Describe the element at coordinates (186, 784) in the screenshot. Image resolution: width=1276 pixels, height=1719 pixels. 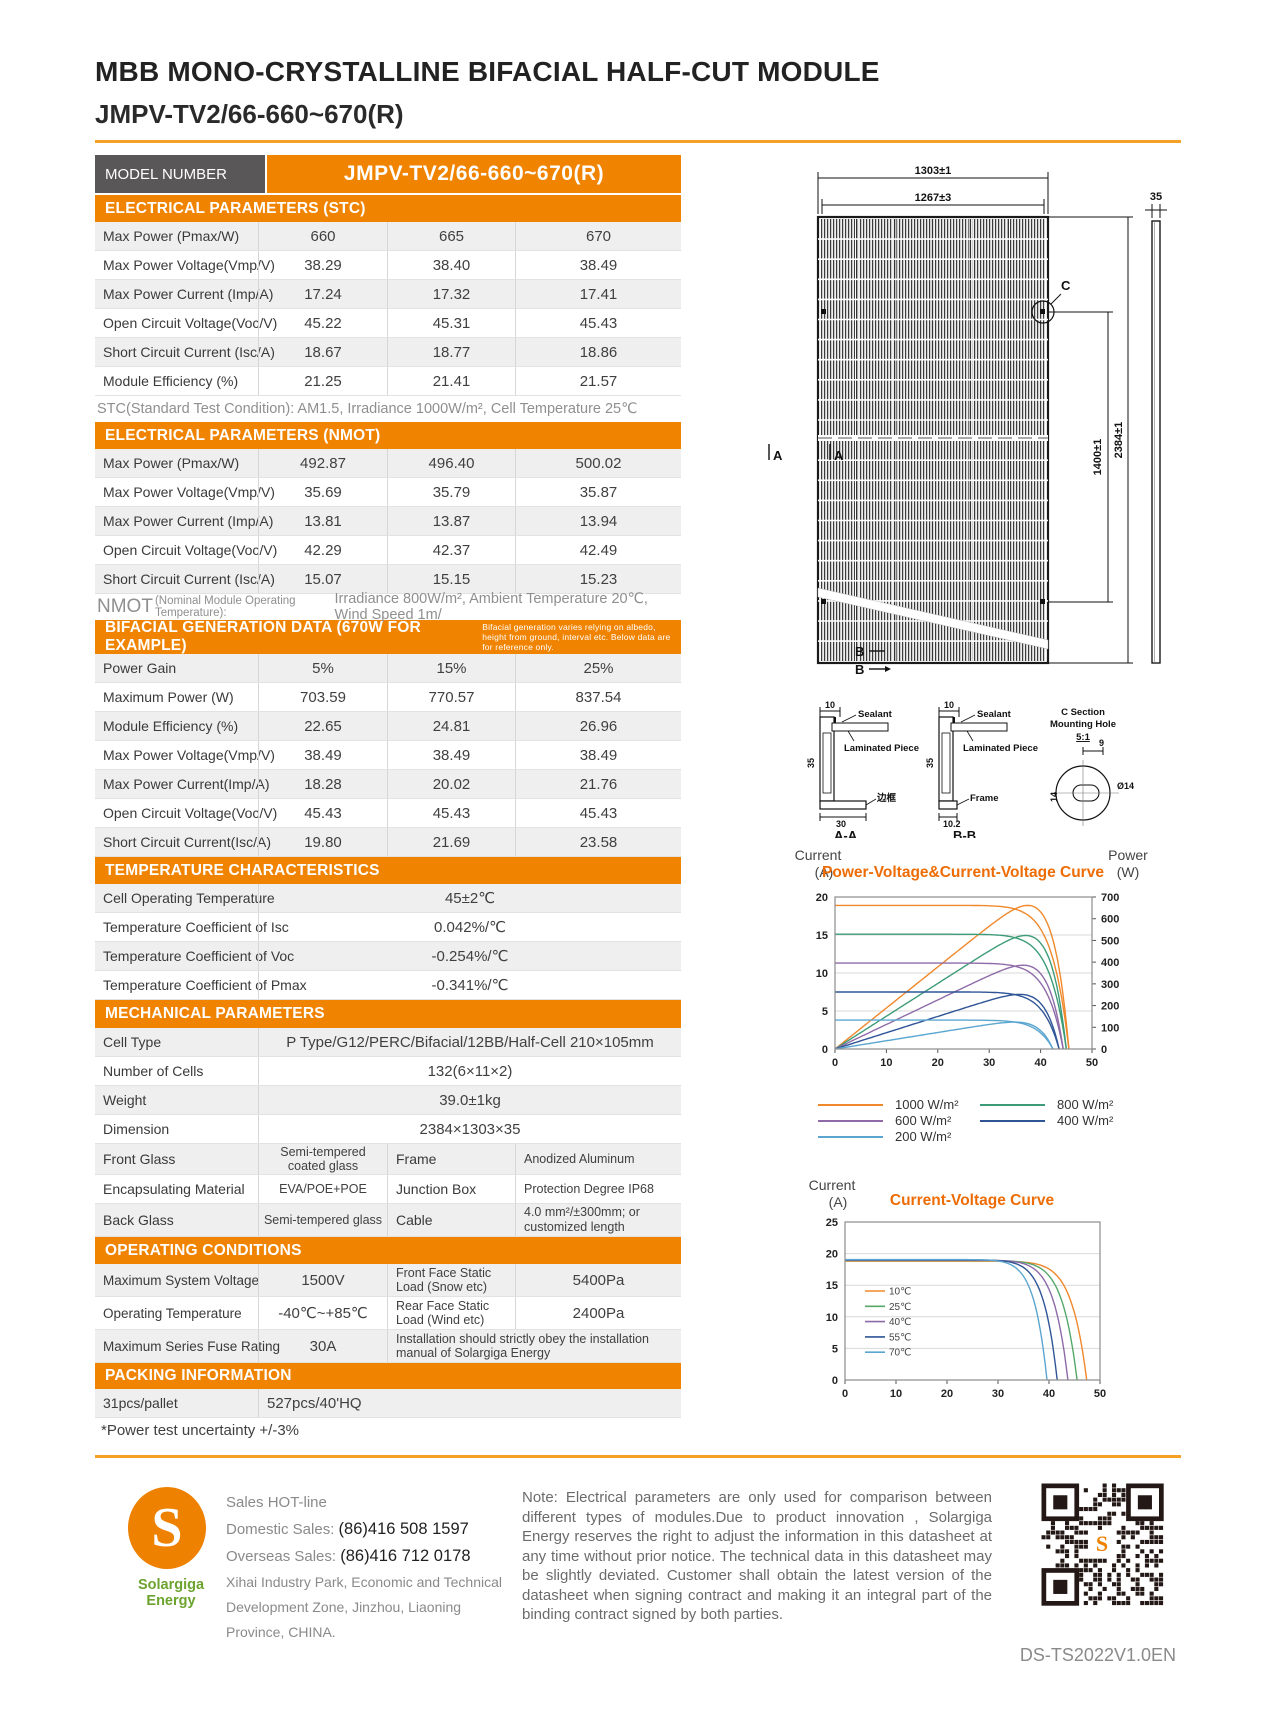
I see `row-label: Max Power Current(Imp/A)` at that location.